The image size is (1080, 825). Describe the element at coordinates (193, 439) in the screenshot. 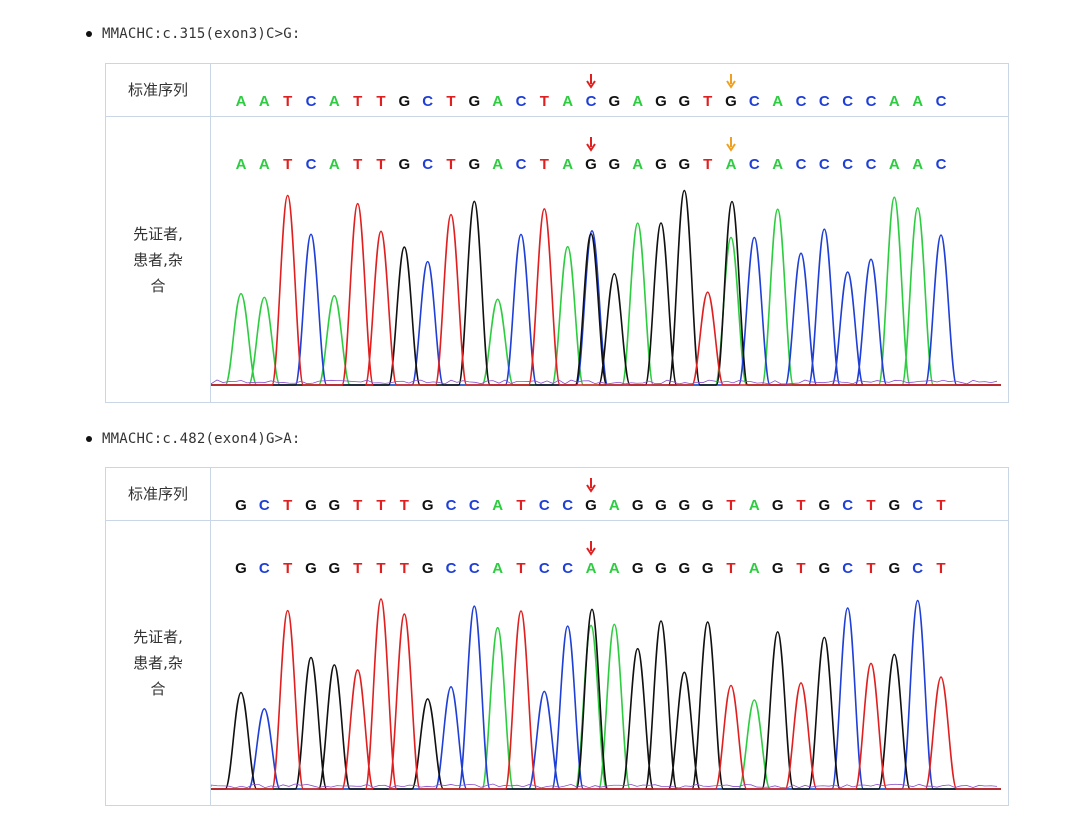

I see `section2-heading-row: MMACHC:c.482(exon4)G>A:` at that location.